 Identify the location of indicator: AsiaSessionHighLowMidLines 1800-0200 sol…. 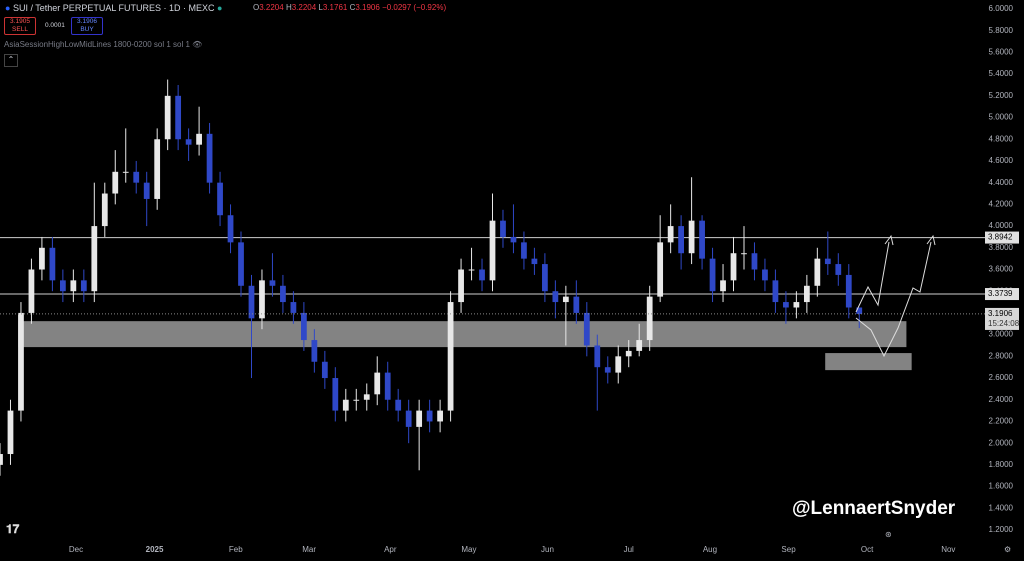
(103, 44).